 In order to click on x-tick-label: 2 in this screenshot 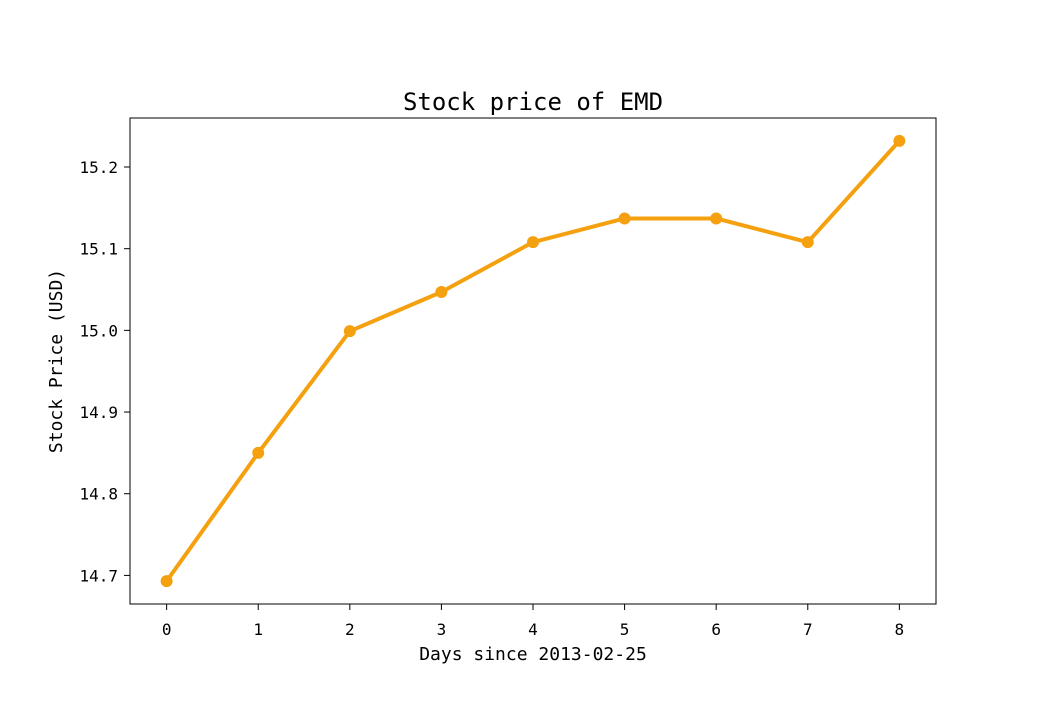, I will do `click(350, 629)`.